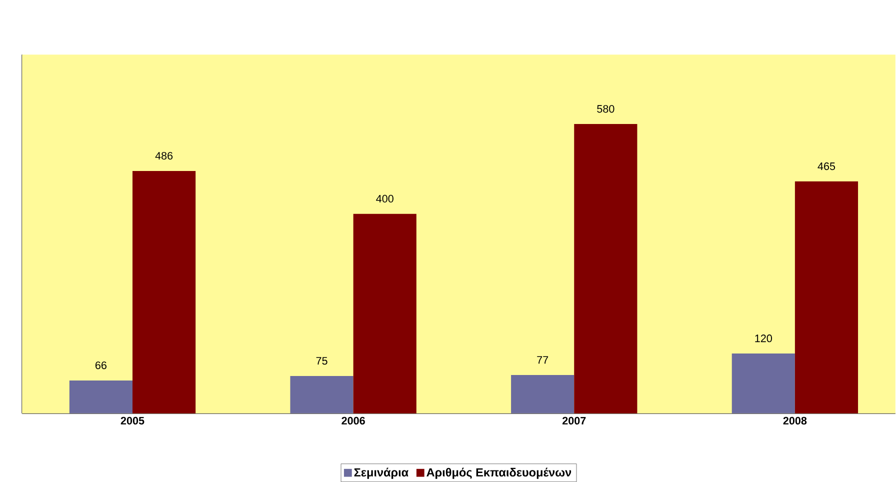  What do you see at coordinates (353, 420) in the screenshot?
I see `x-tick-label: 2006` at bounding box center [353, 420].